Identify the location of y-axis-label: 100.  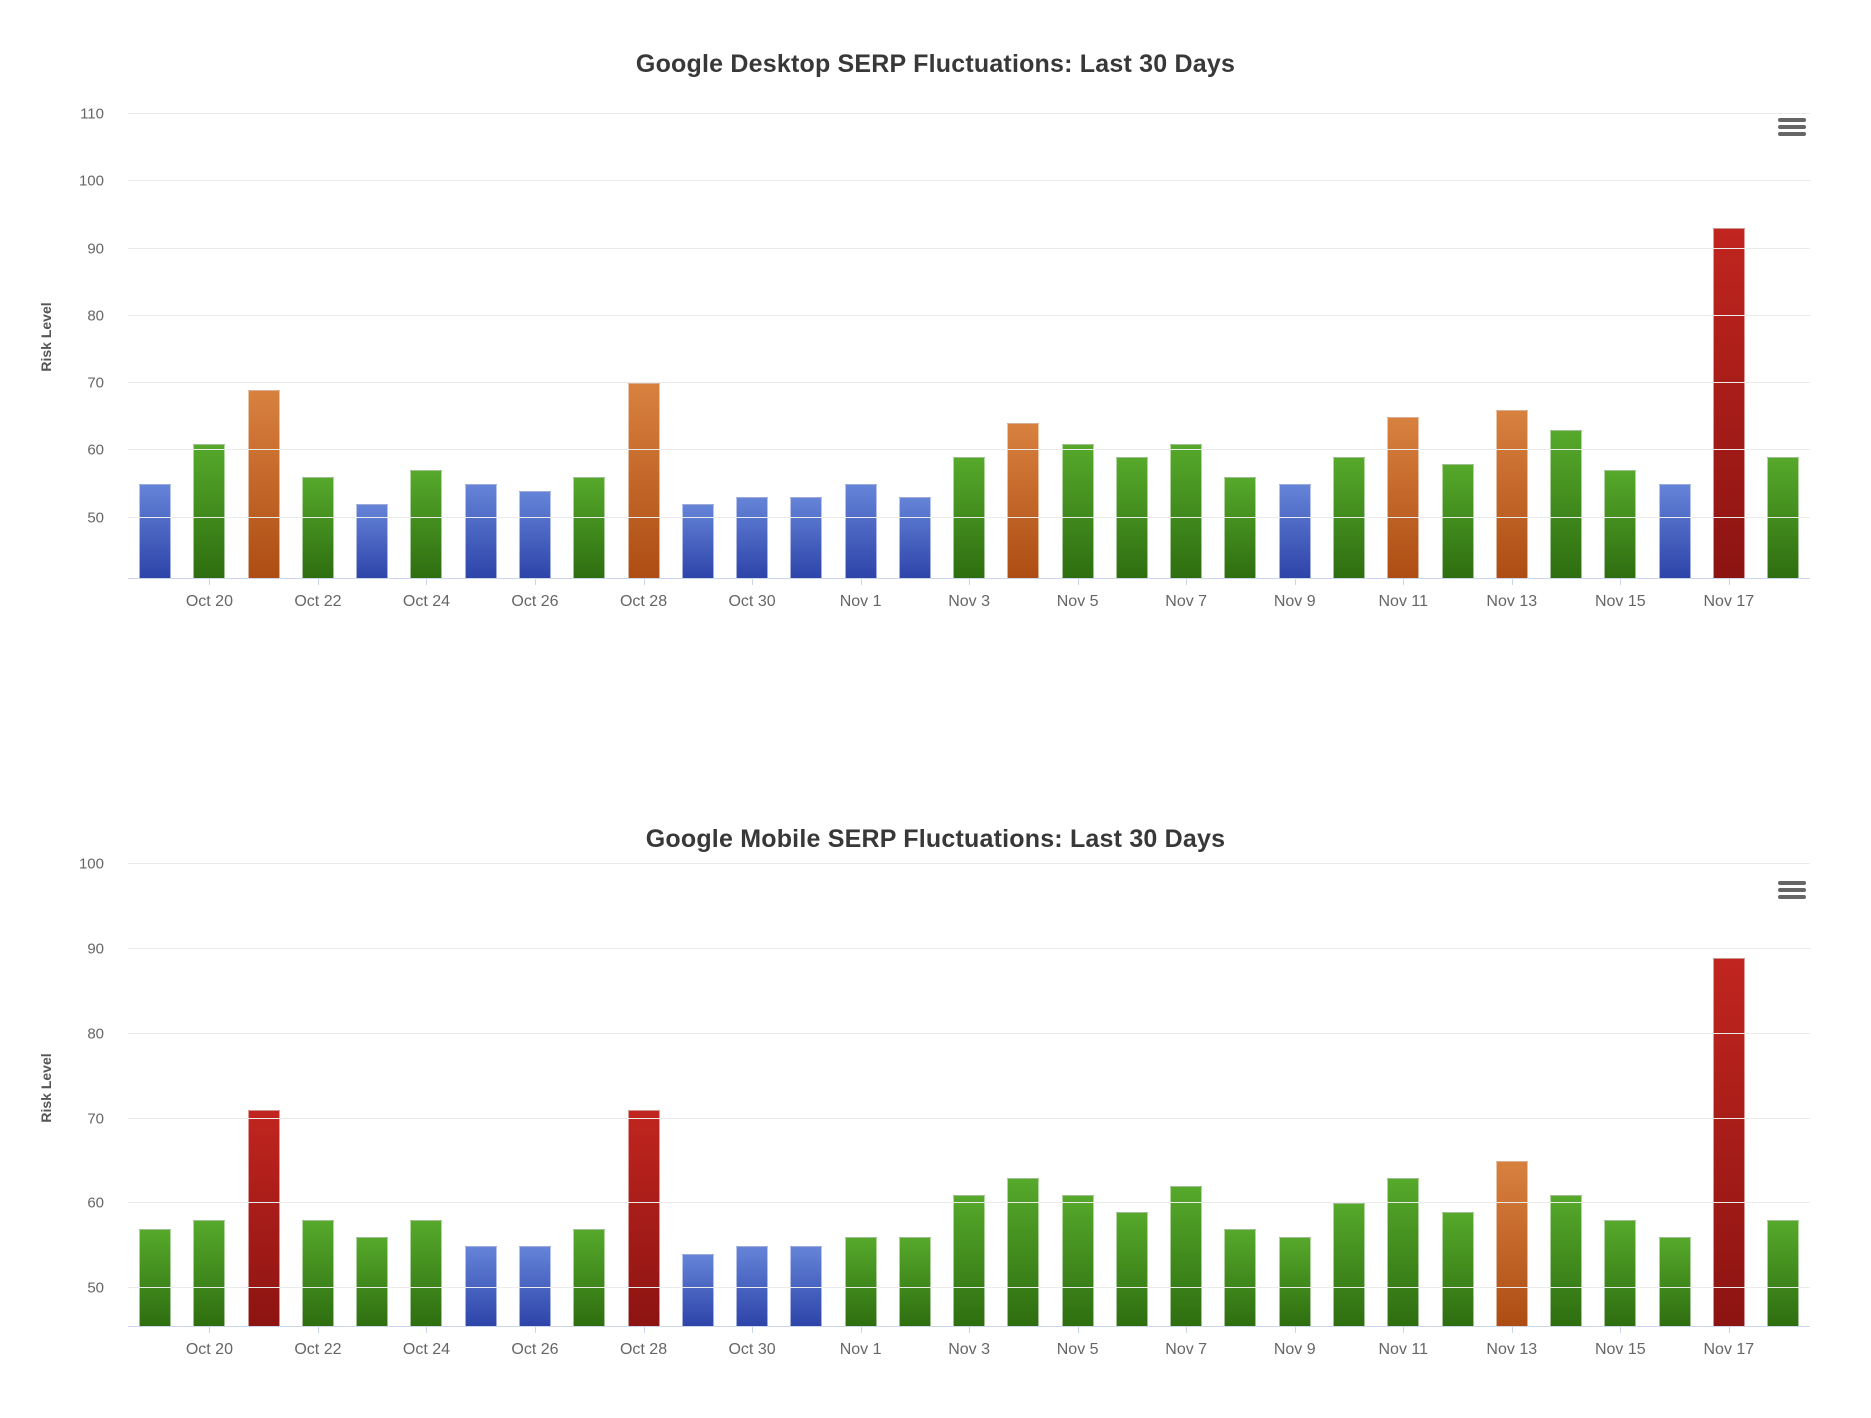
(91, 181).